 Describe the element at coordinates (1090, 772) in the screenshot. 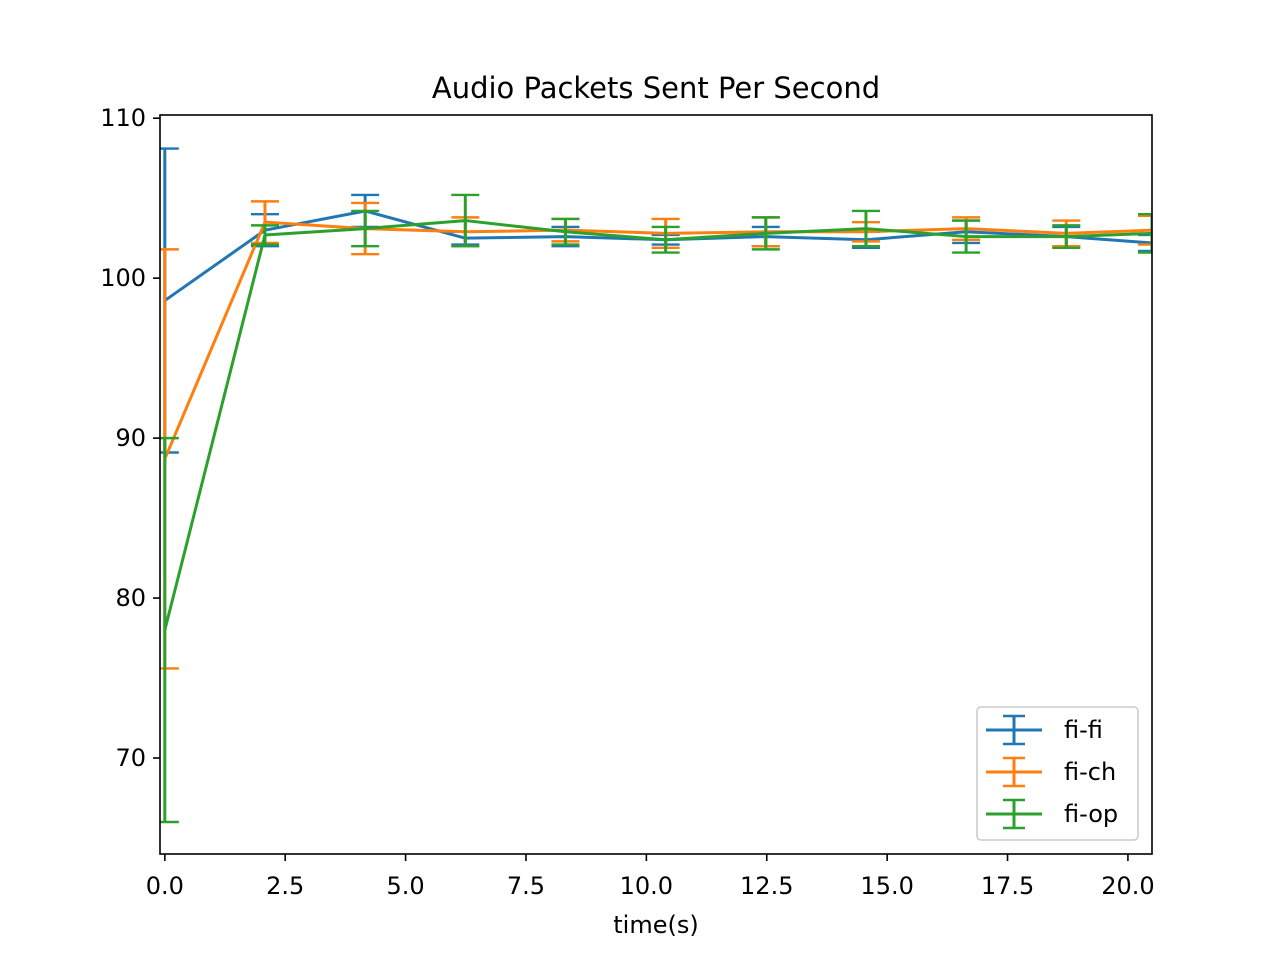

I see `legend-label: fi-ch` at that location.